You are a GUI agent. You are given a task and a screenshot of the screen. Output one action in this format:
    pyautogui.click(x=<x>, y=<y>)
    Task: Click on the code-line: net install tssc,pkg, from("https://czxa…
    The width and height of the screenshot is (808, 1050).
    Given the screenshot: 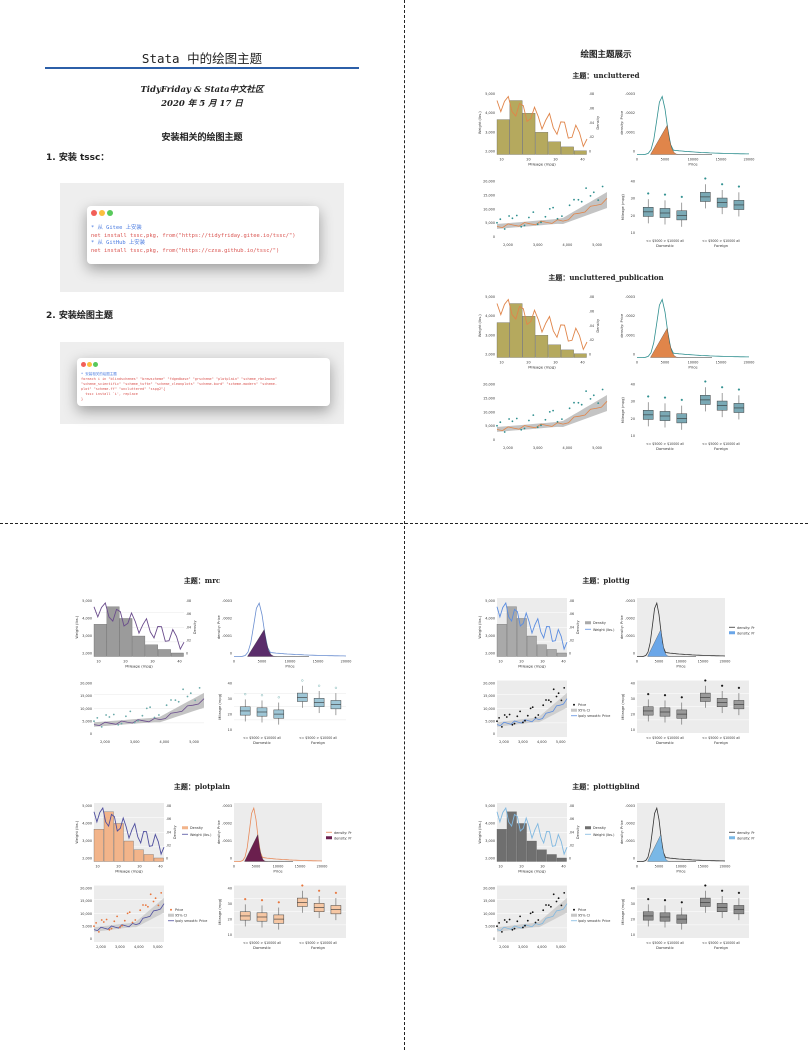 What is the action you would take?
    pyautogui.click(x=185, y=250)
    